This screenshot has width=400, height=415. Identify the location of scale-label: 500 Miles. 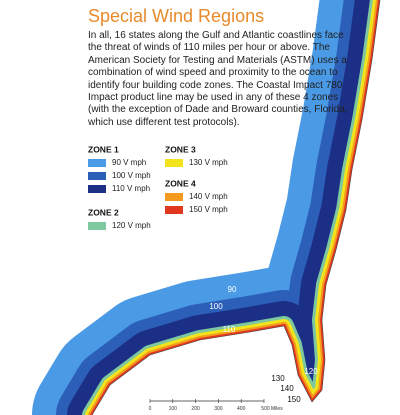
(272, 409).